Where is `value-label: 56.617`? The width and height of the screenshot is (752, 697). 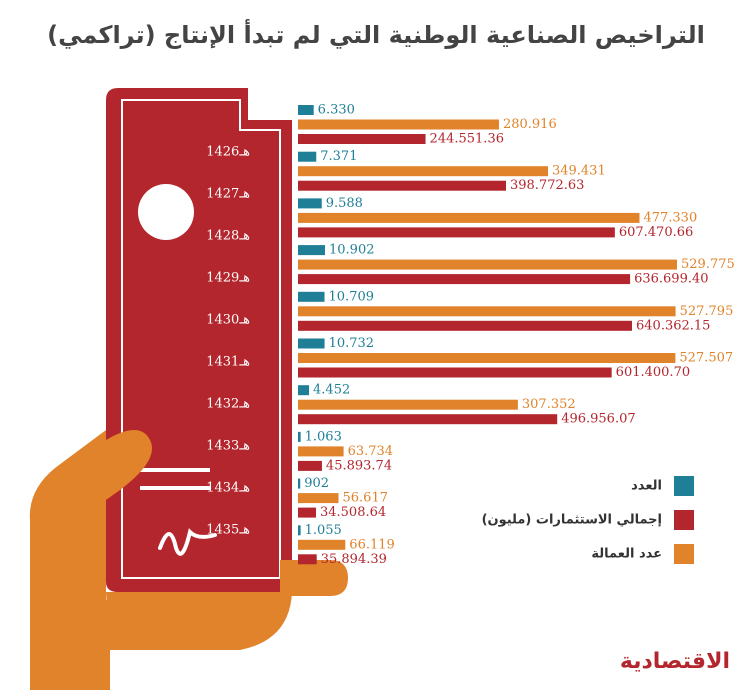 value-label: 56.617 is located at coordinates (366, 498).